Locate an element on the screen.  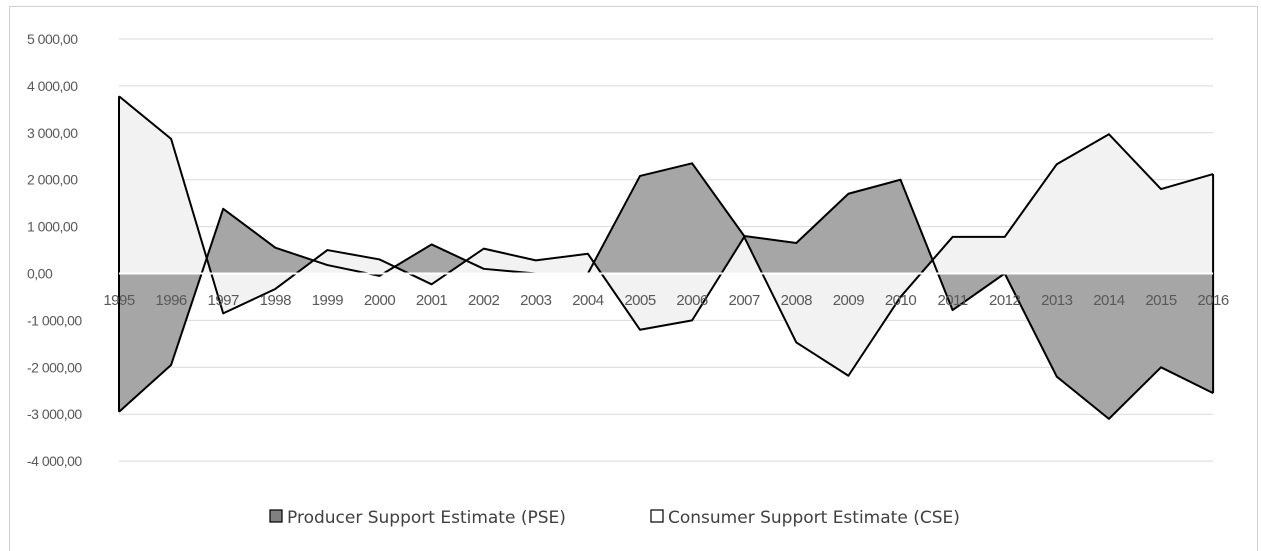
y-tick-label: -3 000,00 is located at coordinates (54, 414).